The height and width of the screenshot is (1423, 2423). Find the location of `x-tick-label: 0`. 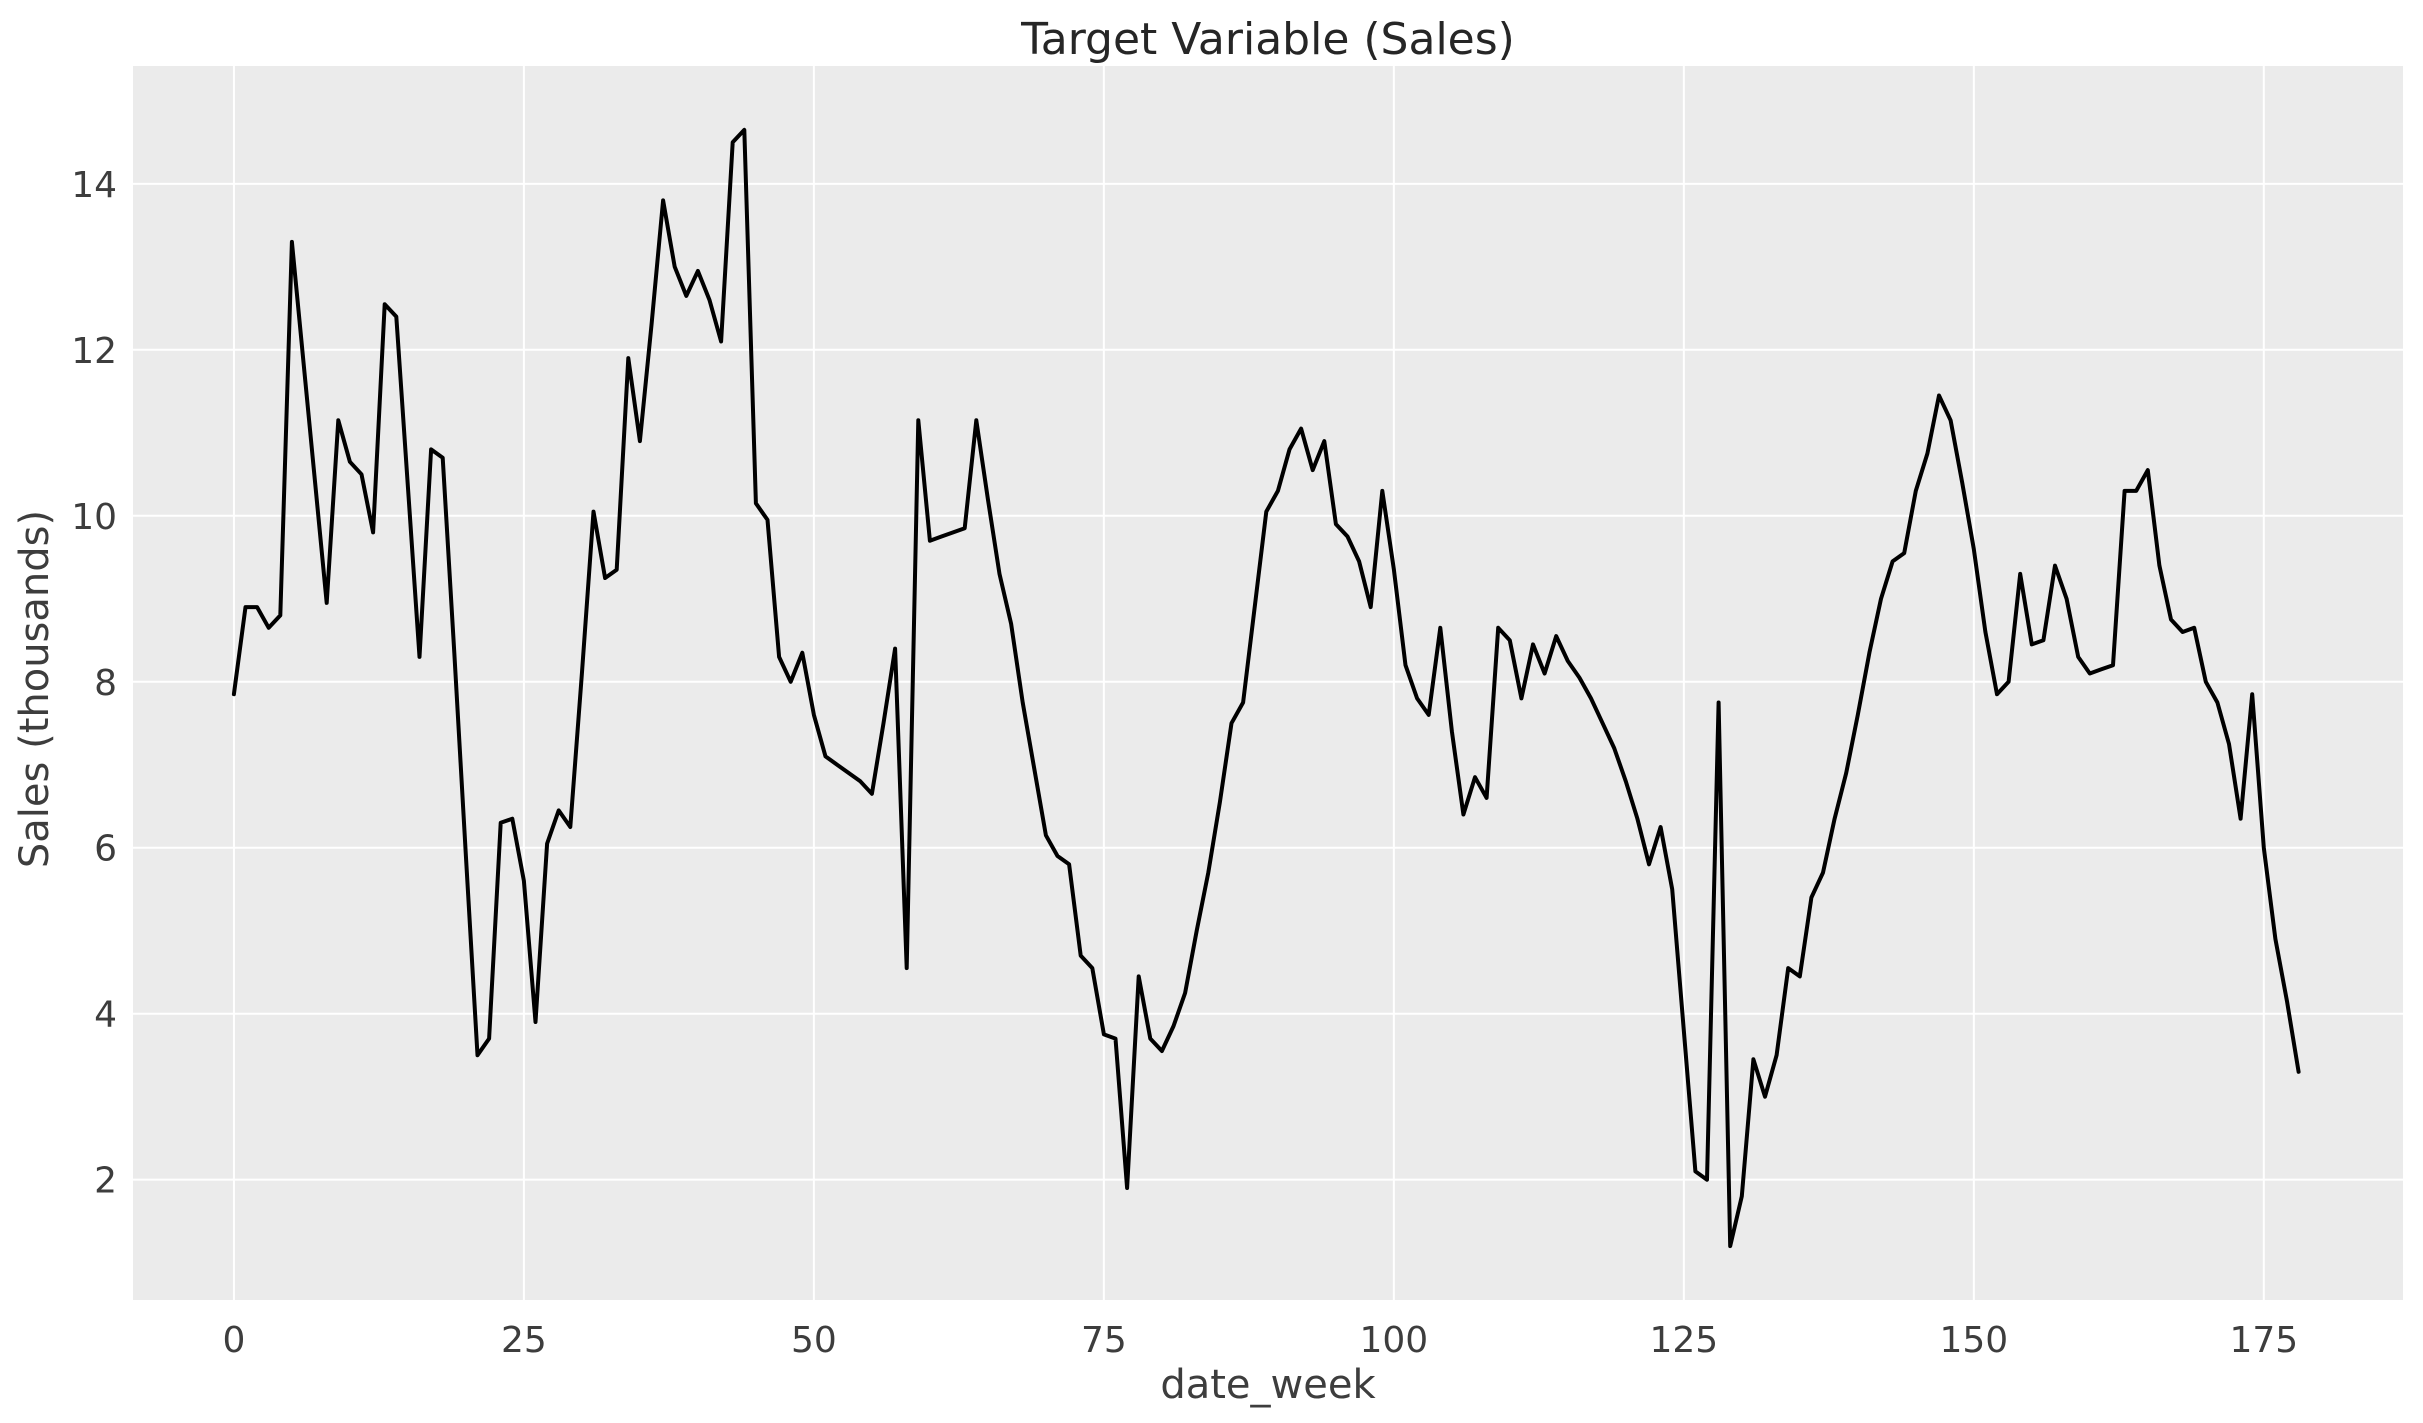

x-tick-label: 0 is located at coordinates (233, 1340).